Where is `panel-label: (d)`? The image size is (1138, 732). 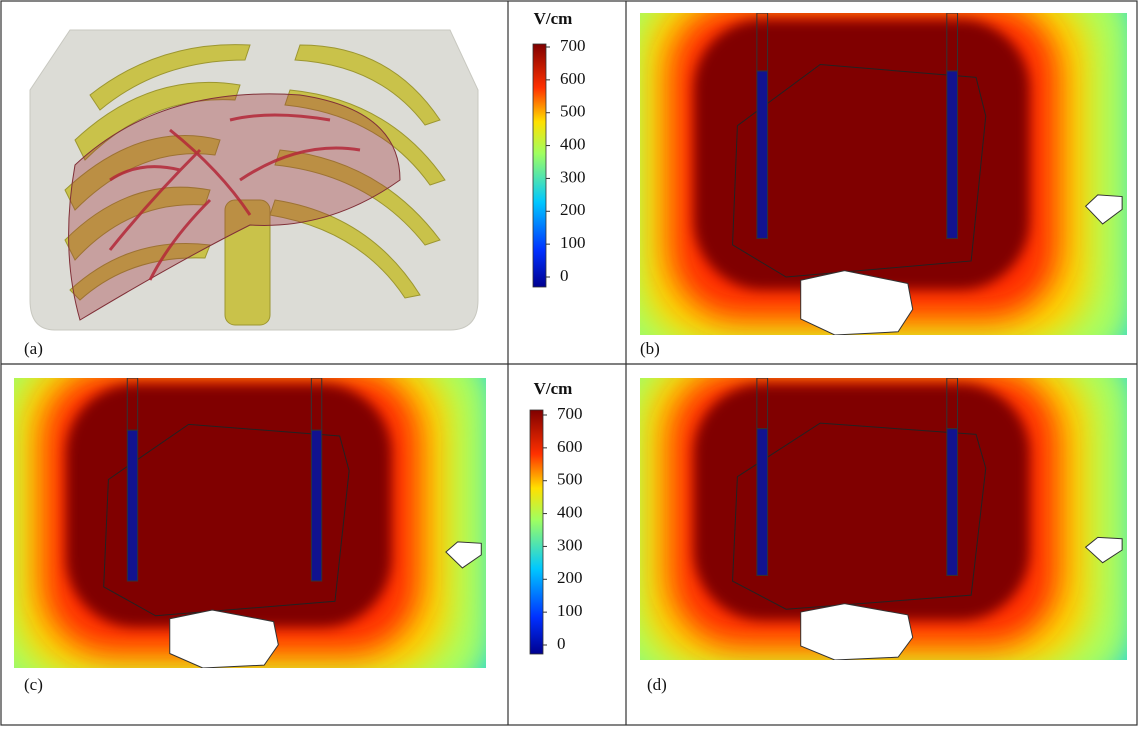 panel-label: (d) is located at coordinates (657, 684).